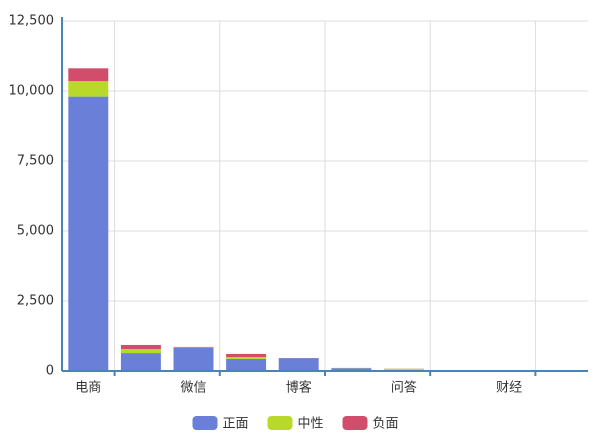 This screenshot has height=447, width=603. I want to click on x-tick-label: 电商, so click(88, 388).